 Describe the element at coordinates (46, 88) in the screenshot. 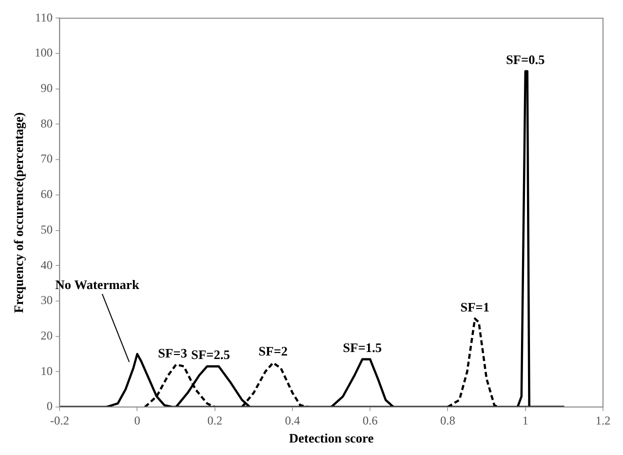

I see `y-tick-label: 90` at that location.